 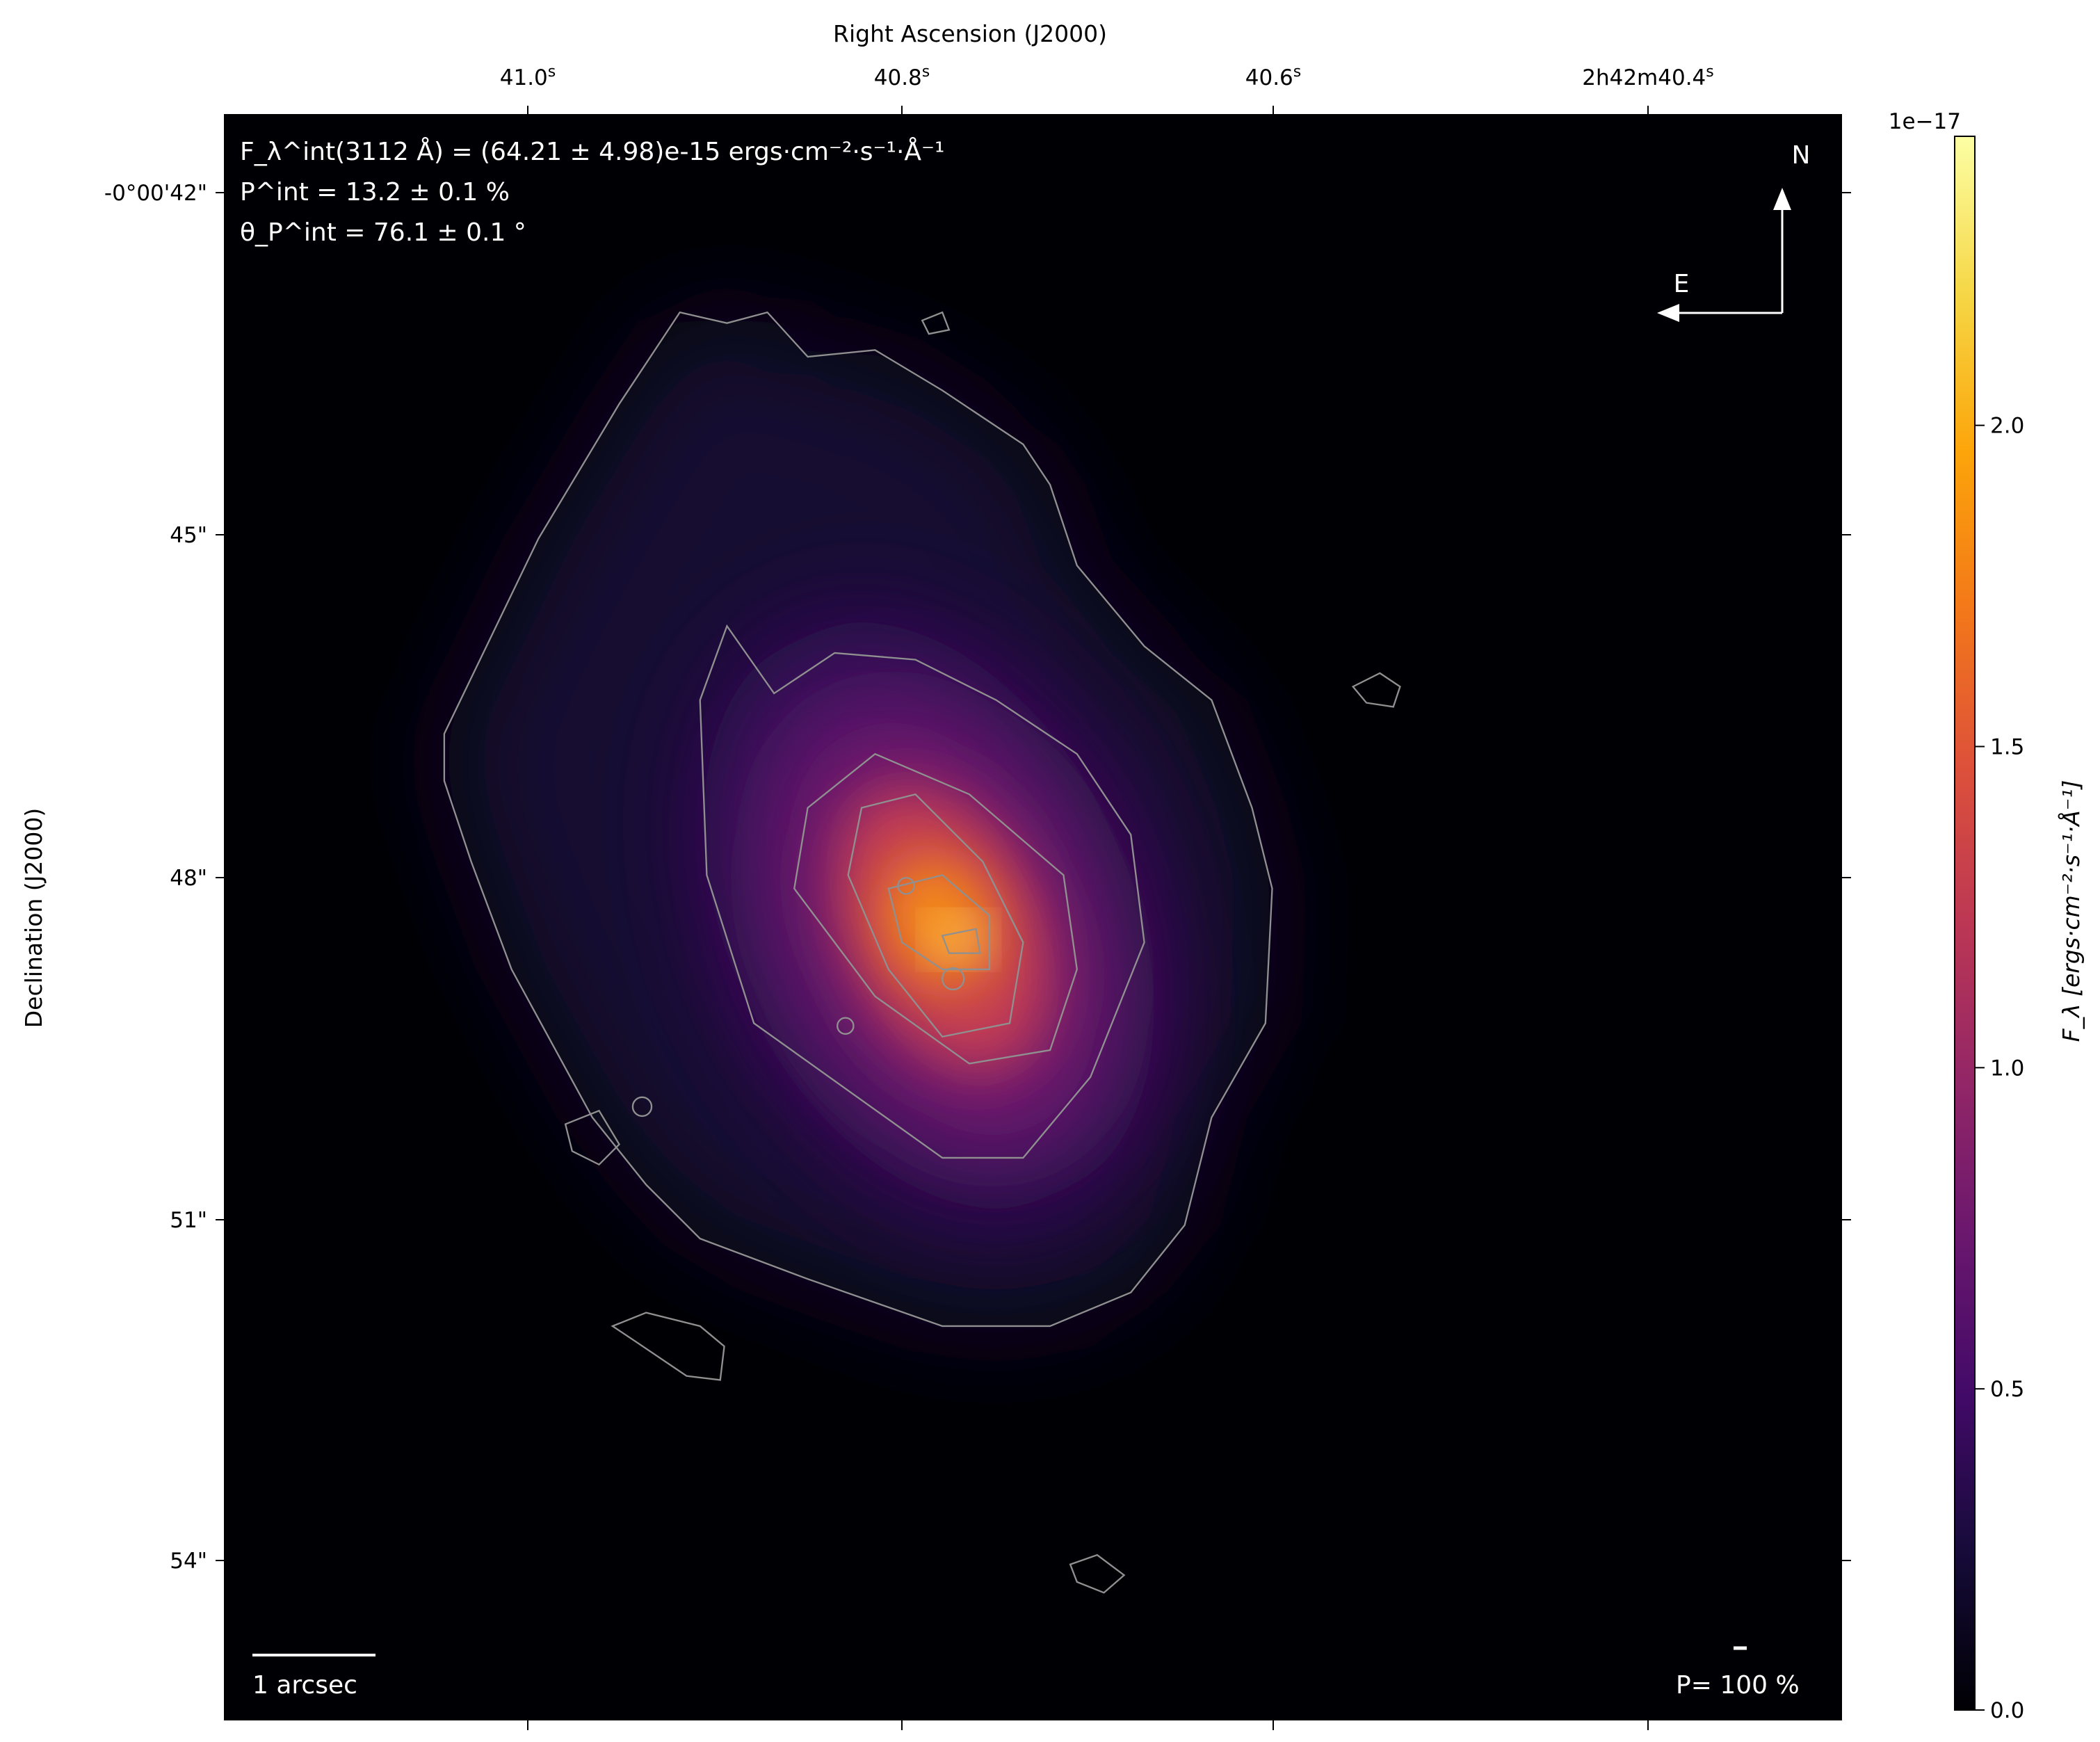 I want to click on east-label: E, so click(x=1682, y=284).